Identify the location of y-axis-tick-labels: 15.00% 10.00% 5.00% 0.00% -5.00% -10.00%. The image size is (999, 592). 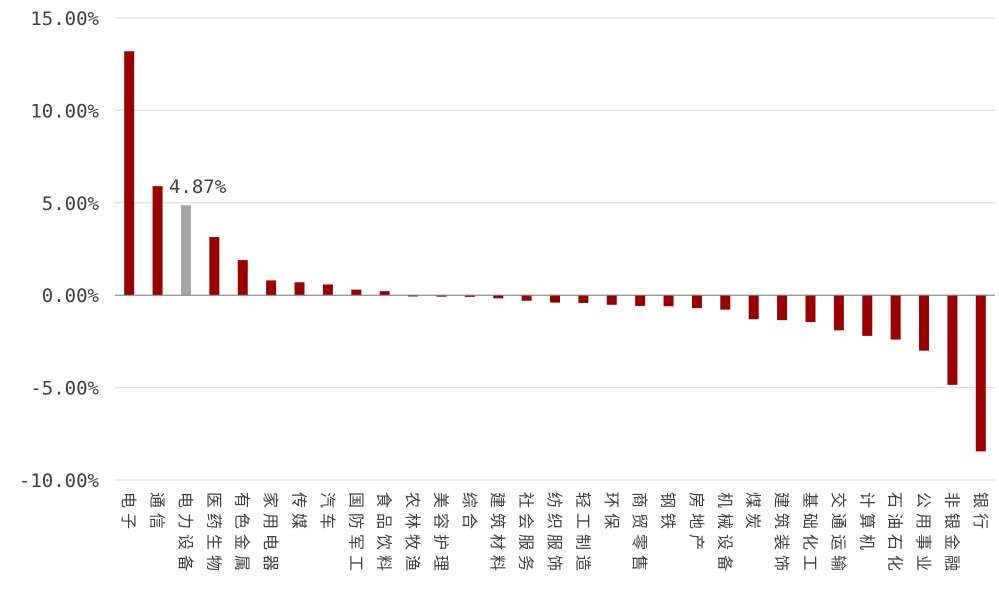
(59, 250).